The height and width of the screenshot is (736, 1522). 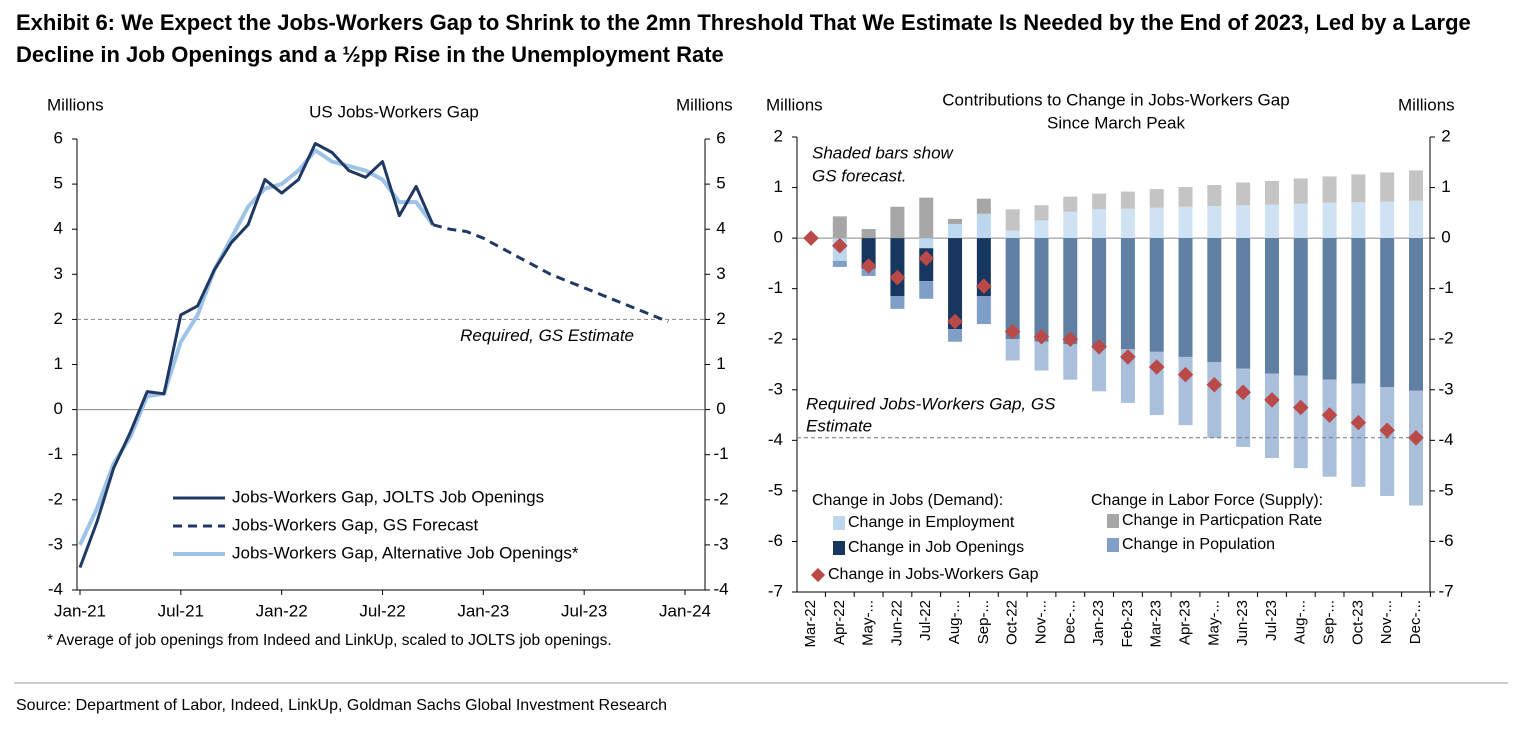 I want to click on y2-tick-label: 6, so click(x=720, y=137).